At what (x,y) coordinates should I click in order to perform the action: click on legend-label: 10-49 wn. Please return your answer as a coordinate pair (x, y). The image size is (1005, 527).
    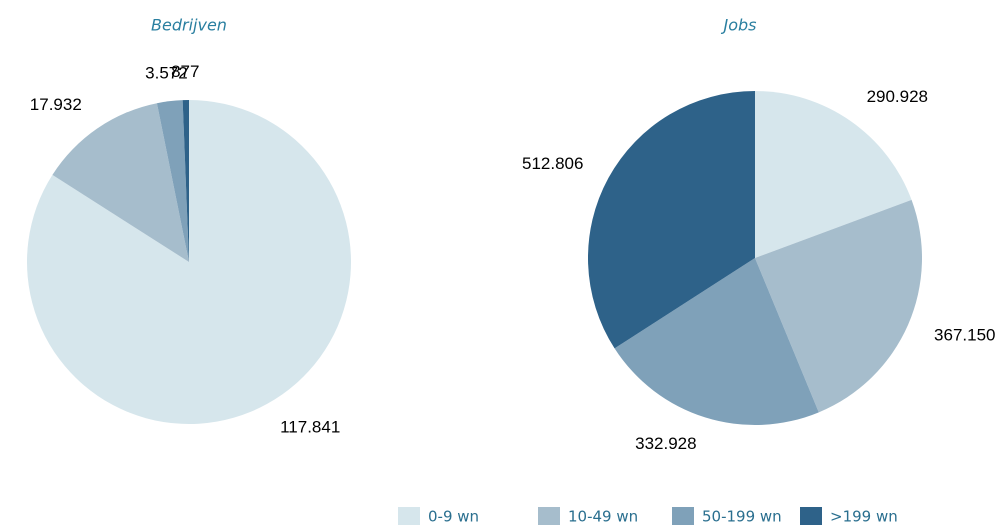
    Looking at the image, I should click on (603, 517).